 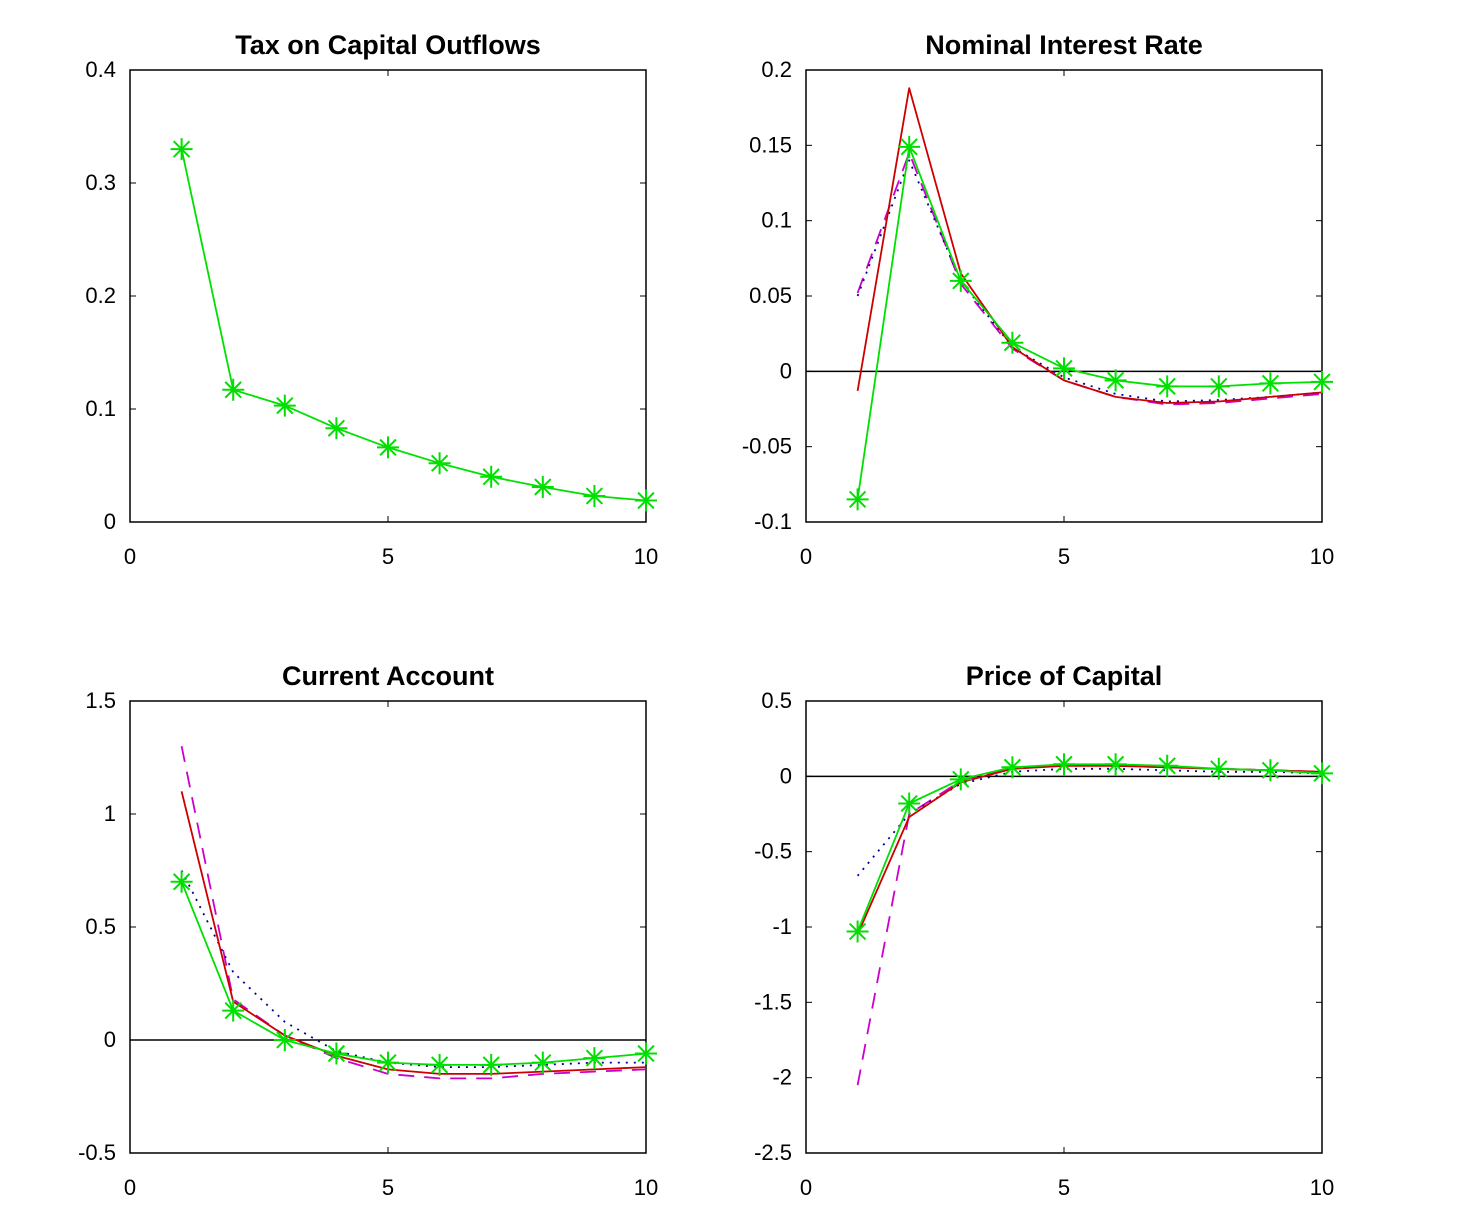 What do you see at coordinates (388, 676) in the screenshot?
I see `current-account-title: Current Account` at bounding box center [388, 676].